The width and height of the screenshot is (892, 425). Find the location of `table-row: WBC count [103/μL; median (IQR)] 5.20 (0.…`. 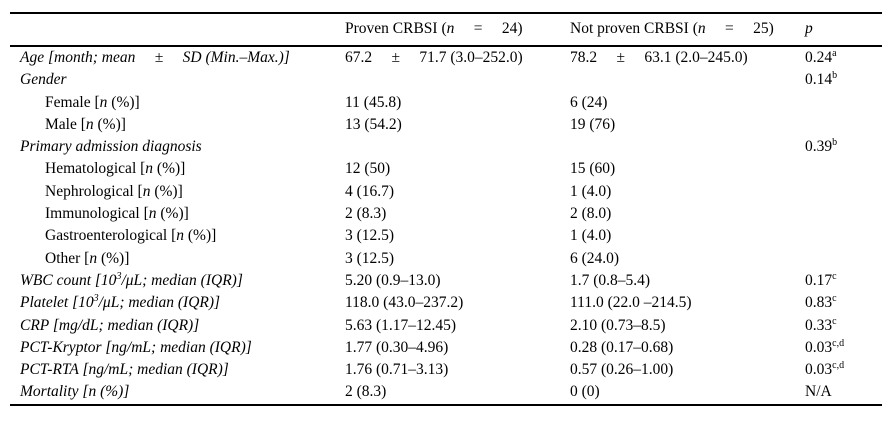

table-row: WBC count [103/μL; median (IQR)] 5.20 (0.… is located at coordinates (446, 281).